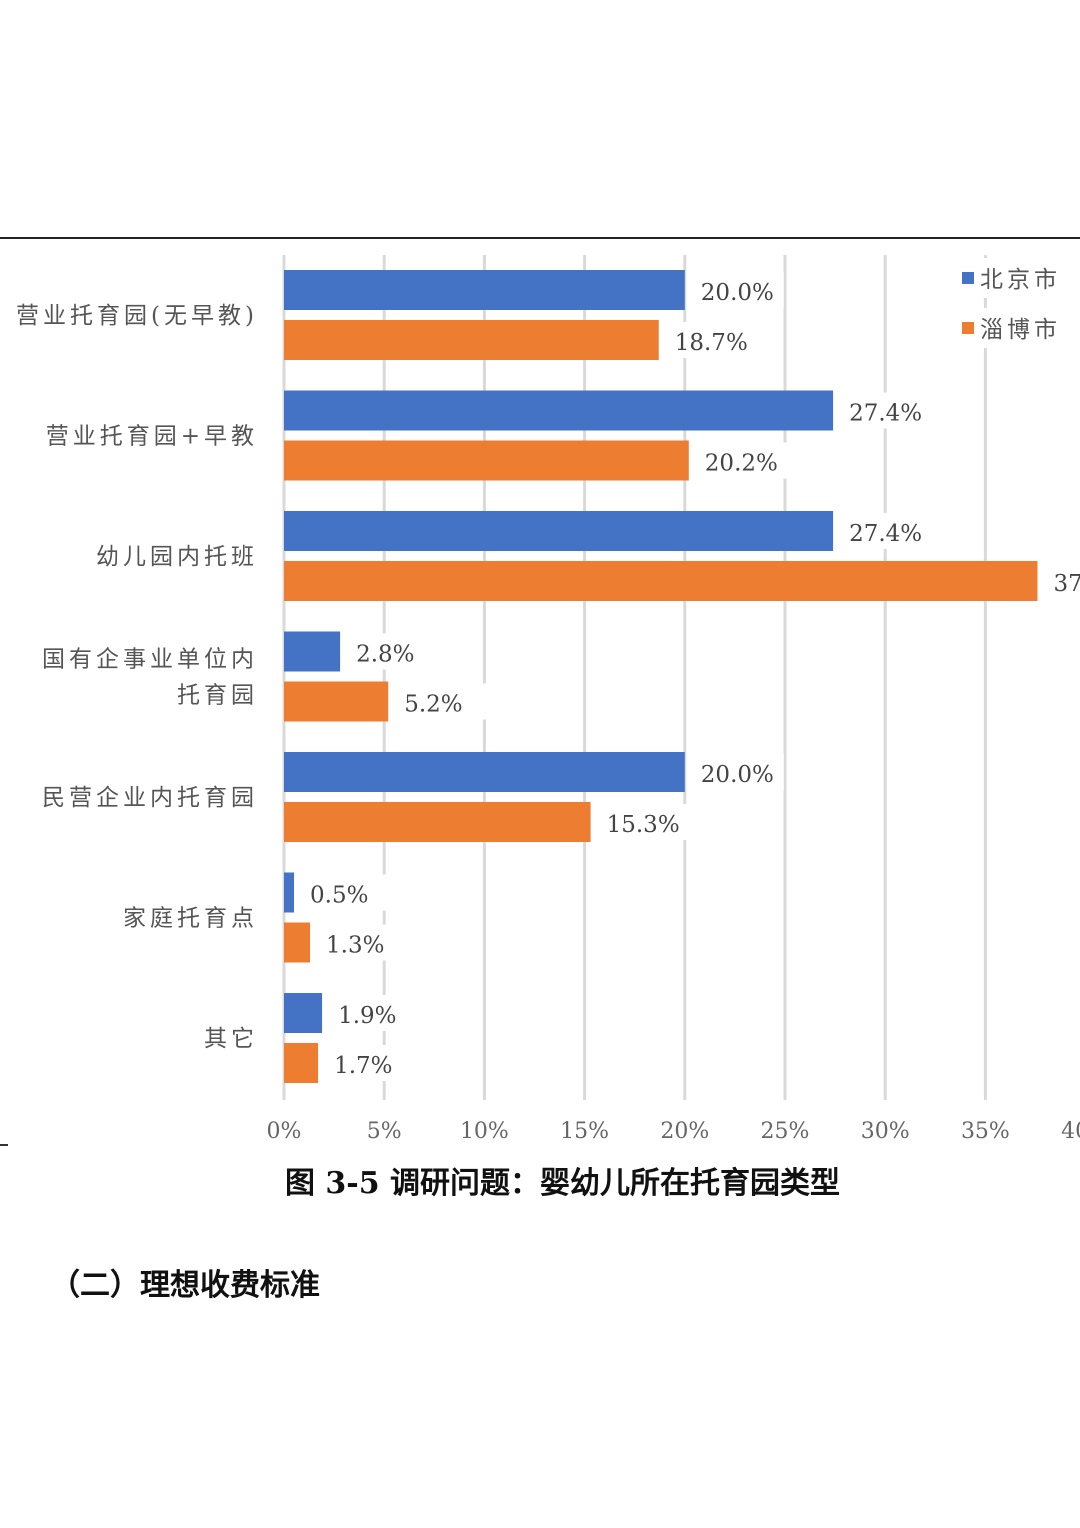 The width and height of the screenshot is (1080, 1528). Describe the element at coordinates (584, 1131) in the screenshot. I see `x-tick-label: 15%` at that location.